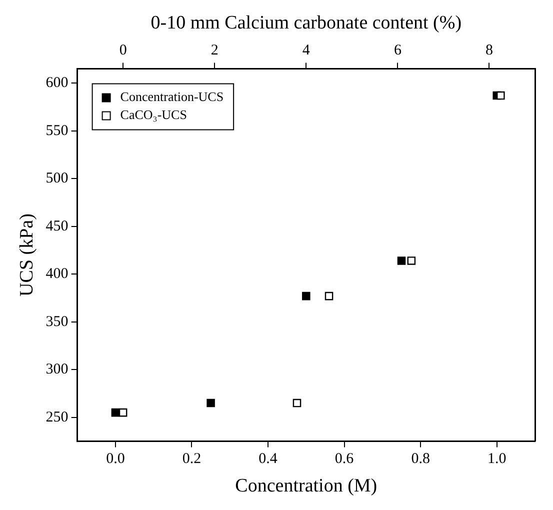 The width and height of the screenshot is (553, 510). I want to click on y-tick-label: 500, so click(57, 178).